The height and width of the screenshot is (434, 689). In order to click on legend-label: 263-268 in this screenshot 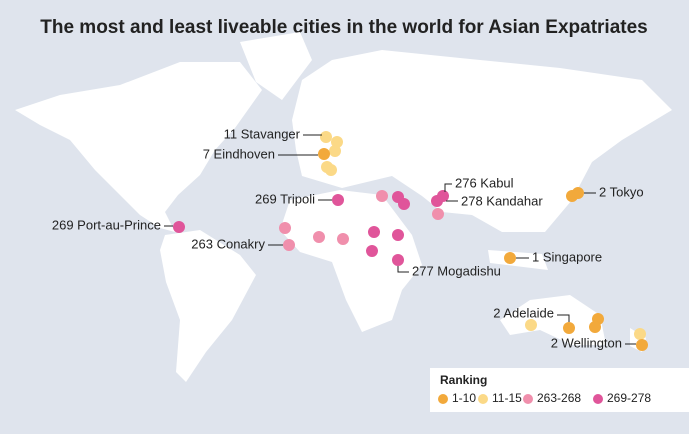, I will do `click(559, 398)`.